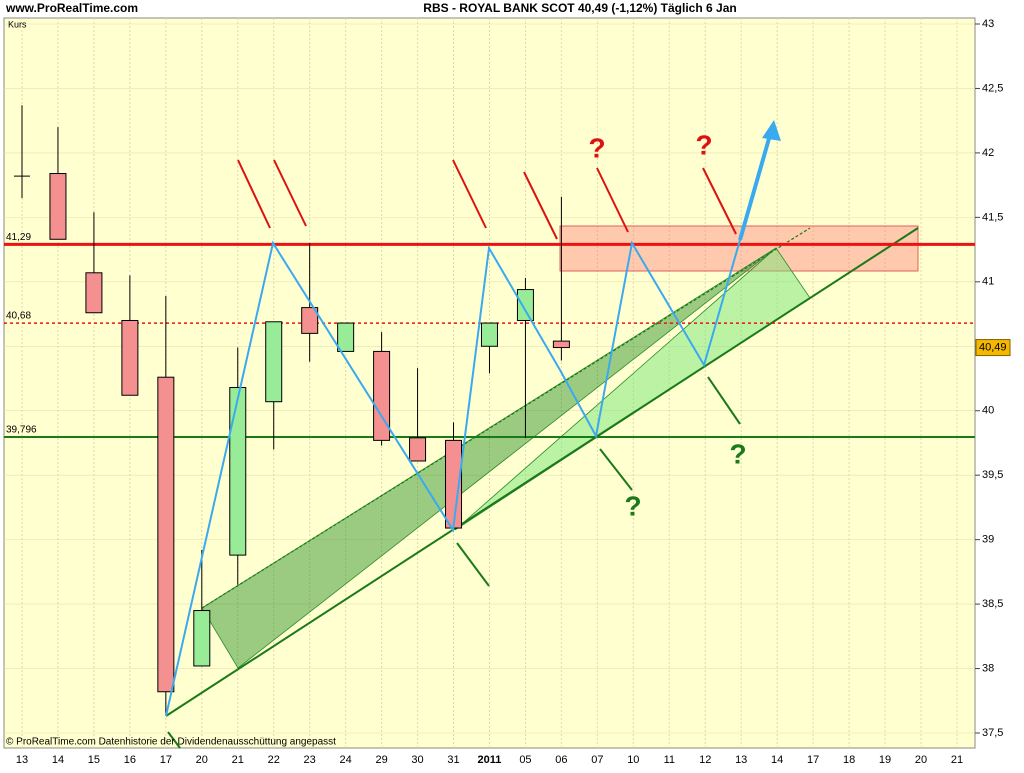 This screenshot has height=773, width=1024. What do you see at coordinates (130, 760) in the screenshot?
I see `x-tick-label: 16` at bounding box center [130, 760].